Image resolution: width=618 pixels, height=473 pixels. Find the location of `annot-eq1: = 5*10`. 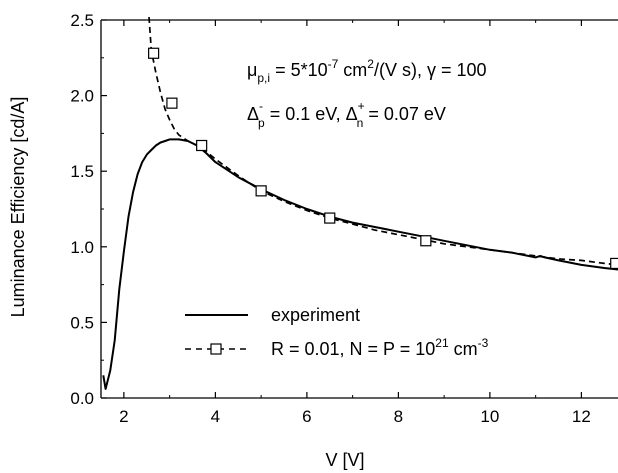

annot-eq1: = 5*10 is located at coordinates (299, 70).